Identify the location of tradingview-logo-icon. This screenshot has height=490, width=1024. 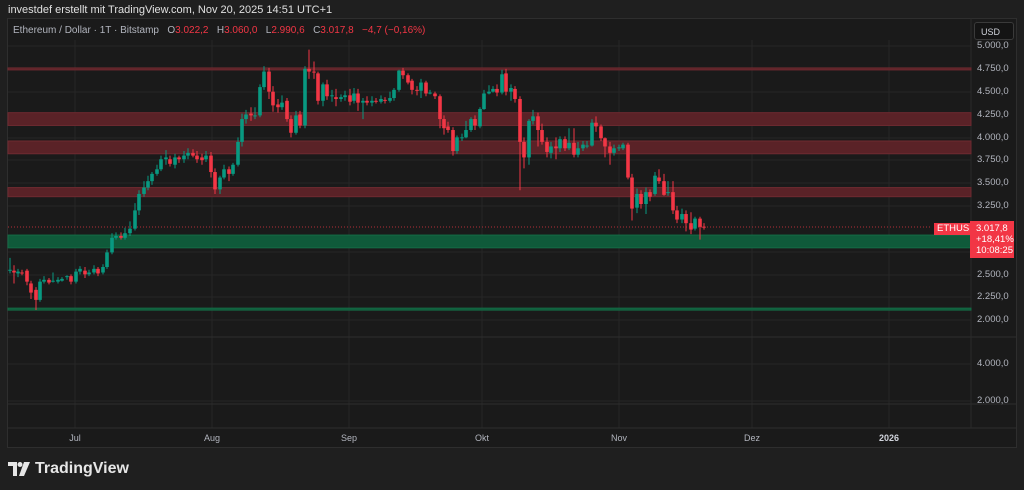
(19, 469).